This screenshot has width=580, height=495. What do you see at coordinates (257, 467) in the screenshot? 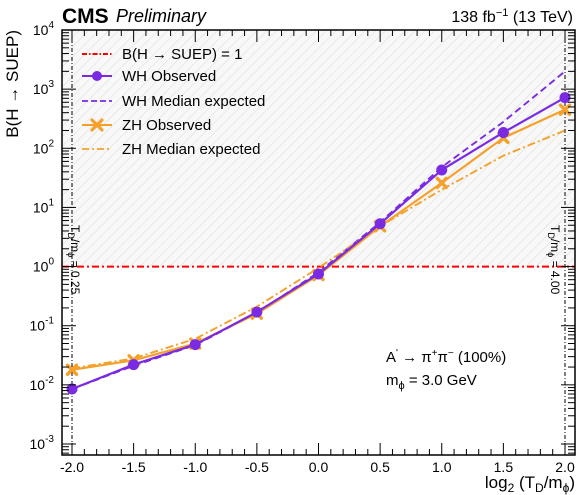
I see `x-tick-label: -0.5` at bounding box center [257, 467].